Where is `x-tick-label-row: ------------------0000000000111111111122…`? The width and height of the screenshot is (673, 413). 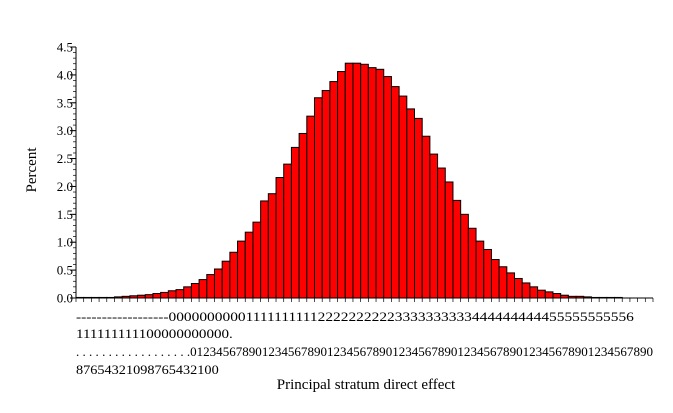
x-tick-label-row: ------------------0000000000111111111122… is located at coordinates (355, 316).